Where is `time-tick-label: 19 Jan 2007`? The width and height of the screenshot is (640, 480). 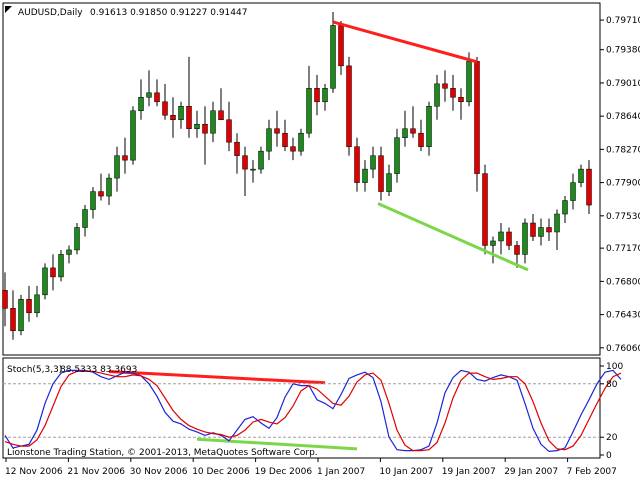 time-tick-label: 19 Jan 2007 is located at coordinates (469, 472).